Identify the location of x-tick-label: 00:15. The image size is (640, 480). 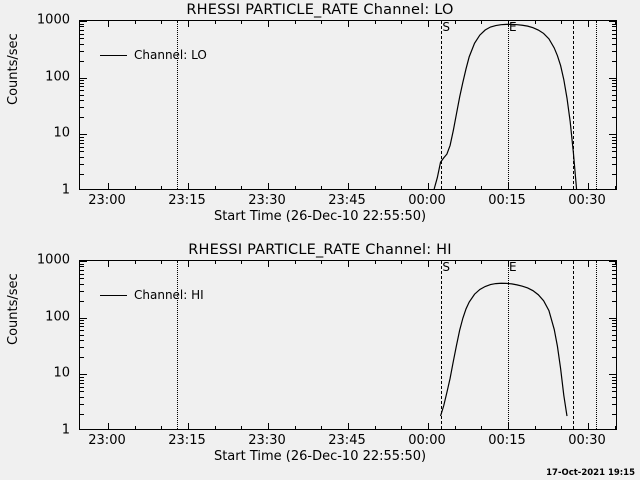
(507, 440).